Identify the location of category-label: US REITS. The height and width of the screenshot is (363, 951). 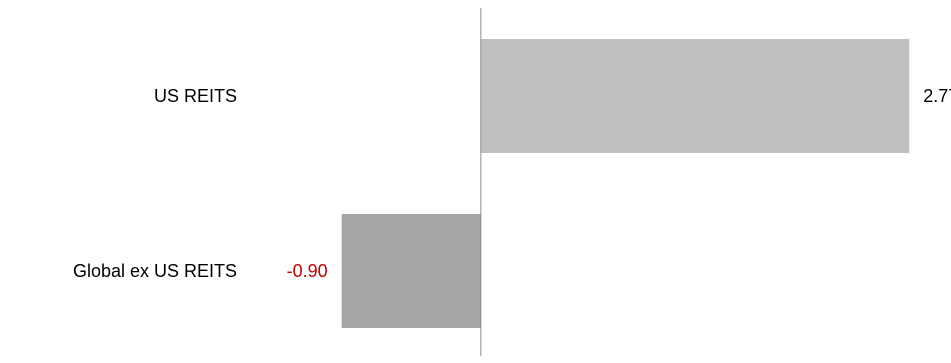
(195, 96).